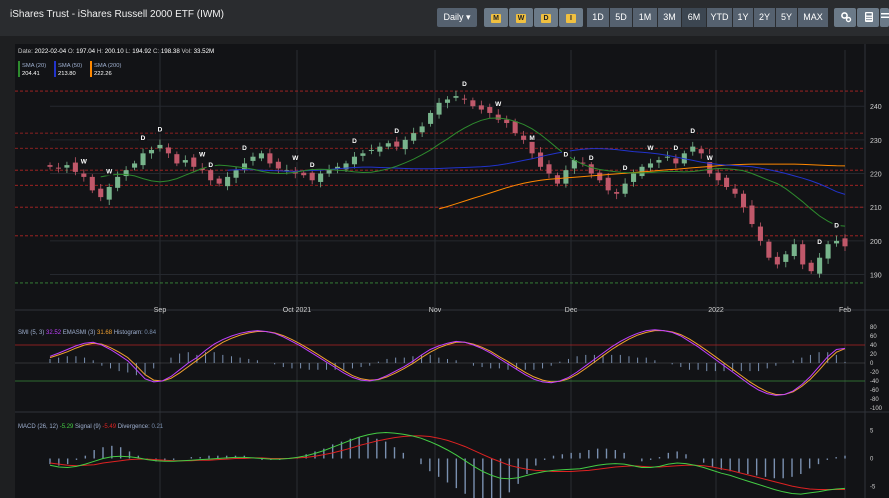 The height and width of the screenshot is (498, 889). Describe the element at coordinates (457, 17) in the screenshot. I see `interval-dropdown: Daily ▾` at that location.